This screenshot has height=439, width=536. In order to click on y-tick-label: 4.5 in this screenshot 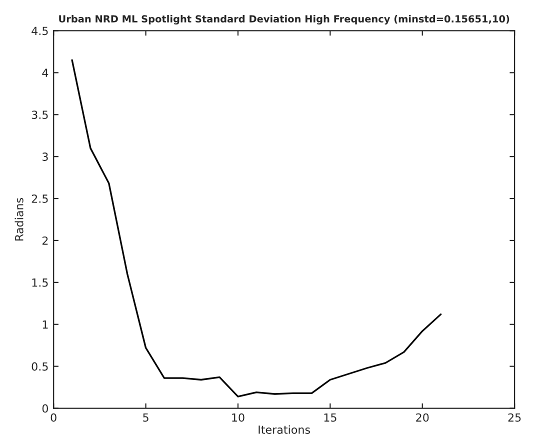, I will do `click(40, 31)`.